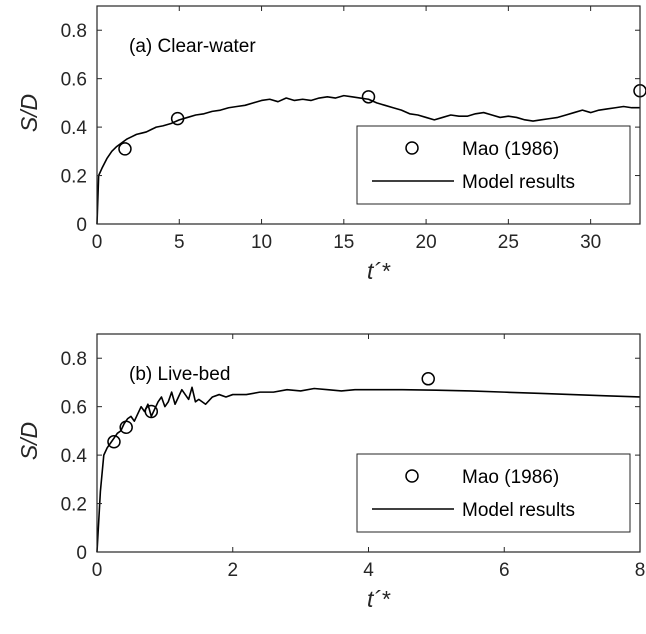  What do you see at coordinates (343, 242) in the screenshot?
I see `x-tick-label: 15` at bounding box center [343, 242].